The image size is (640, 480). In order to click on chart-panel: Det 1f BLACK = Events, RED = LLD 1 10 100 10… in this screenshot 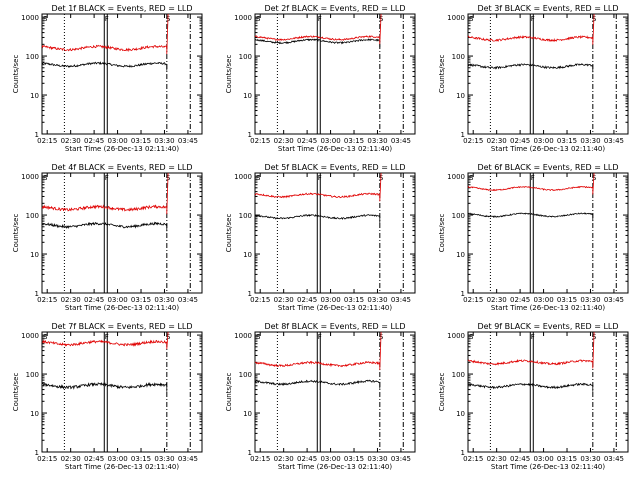, I will do `click(107, 78)`.